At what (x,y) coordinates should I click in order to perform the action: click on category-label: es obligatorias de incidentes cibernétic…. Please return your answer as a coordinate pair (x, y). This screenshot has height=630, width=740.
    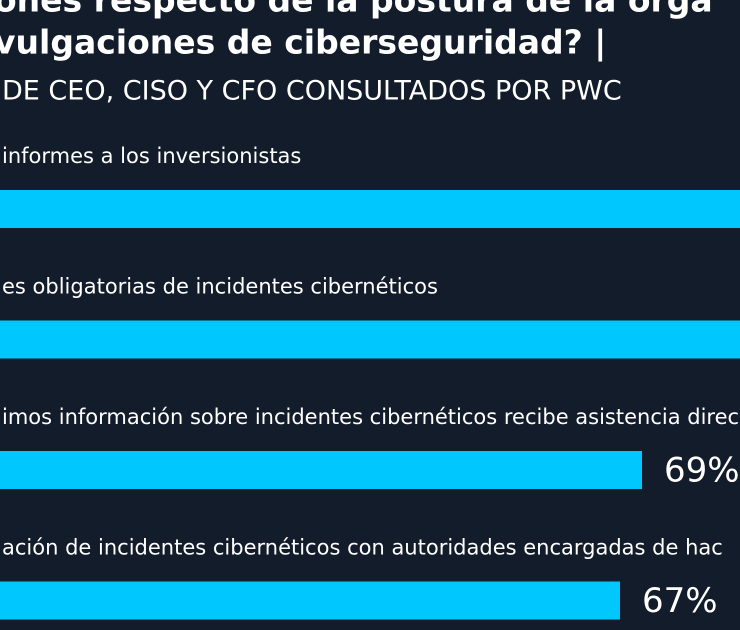
    Looking at the image, I should click on (220, 287).